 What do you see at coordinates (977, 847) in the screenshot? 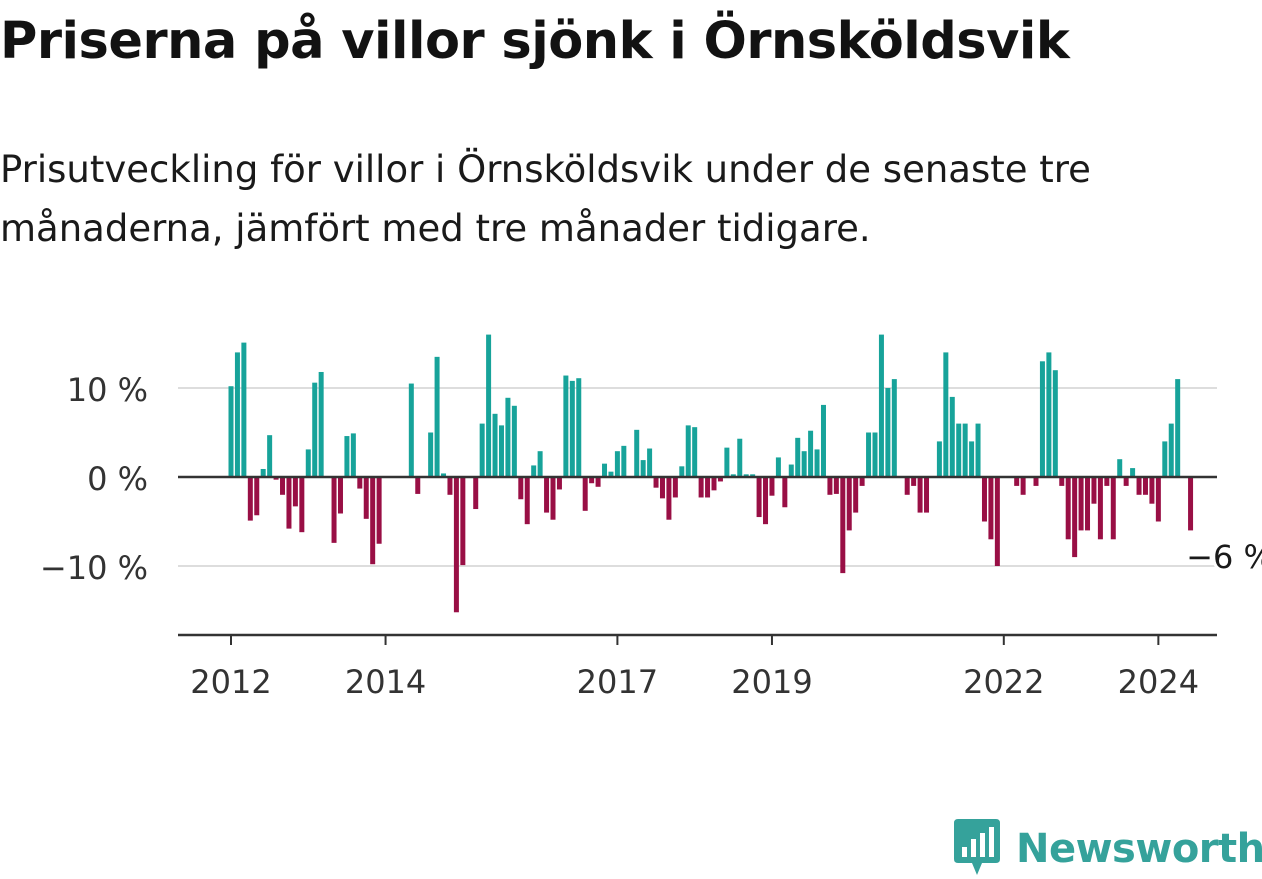
I see `newsworthy-icon` at bounding box center [977, 847].